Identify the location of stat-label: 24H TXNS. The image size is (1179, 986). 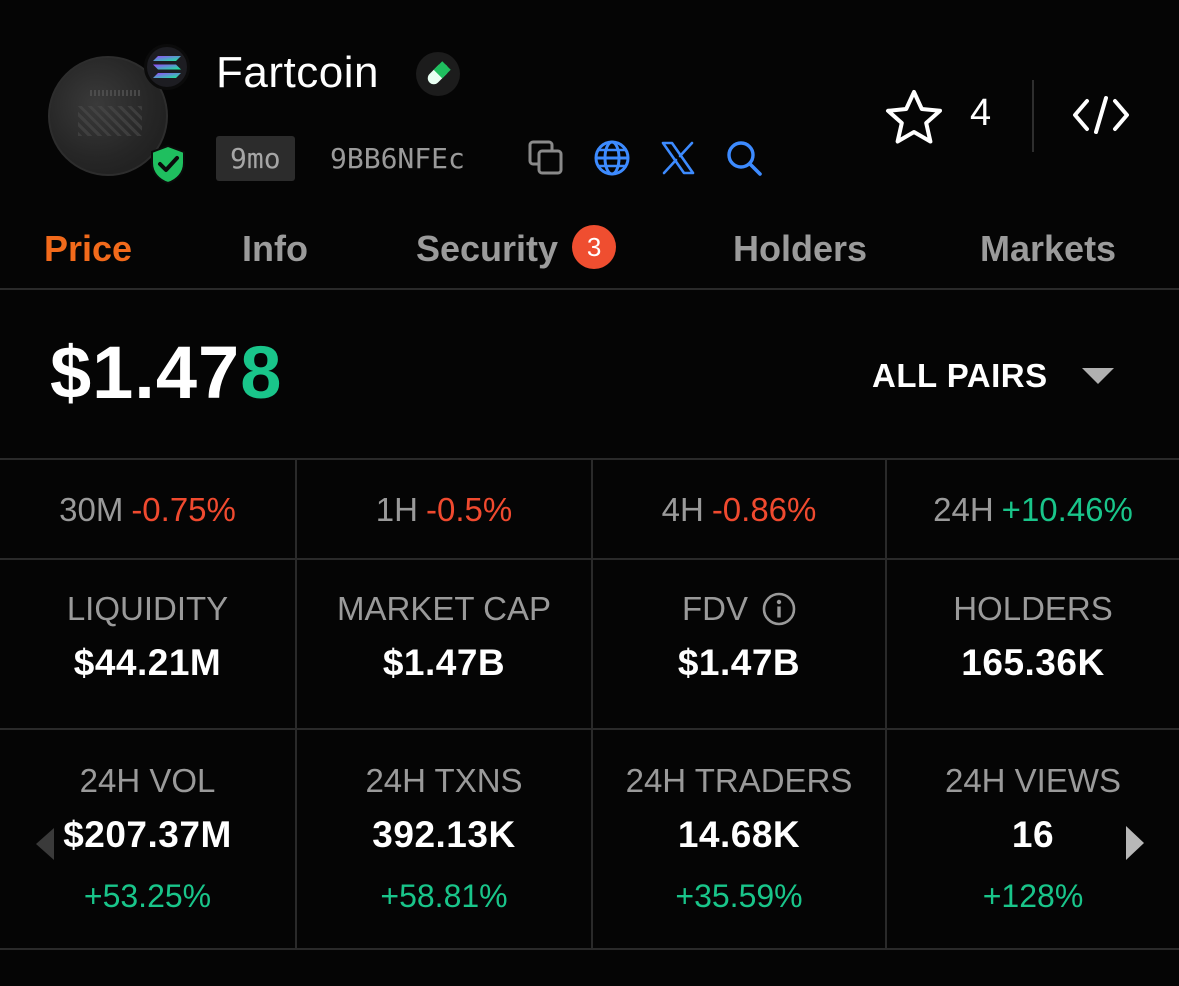
(444, 780).